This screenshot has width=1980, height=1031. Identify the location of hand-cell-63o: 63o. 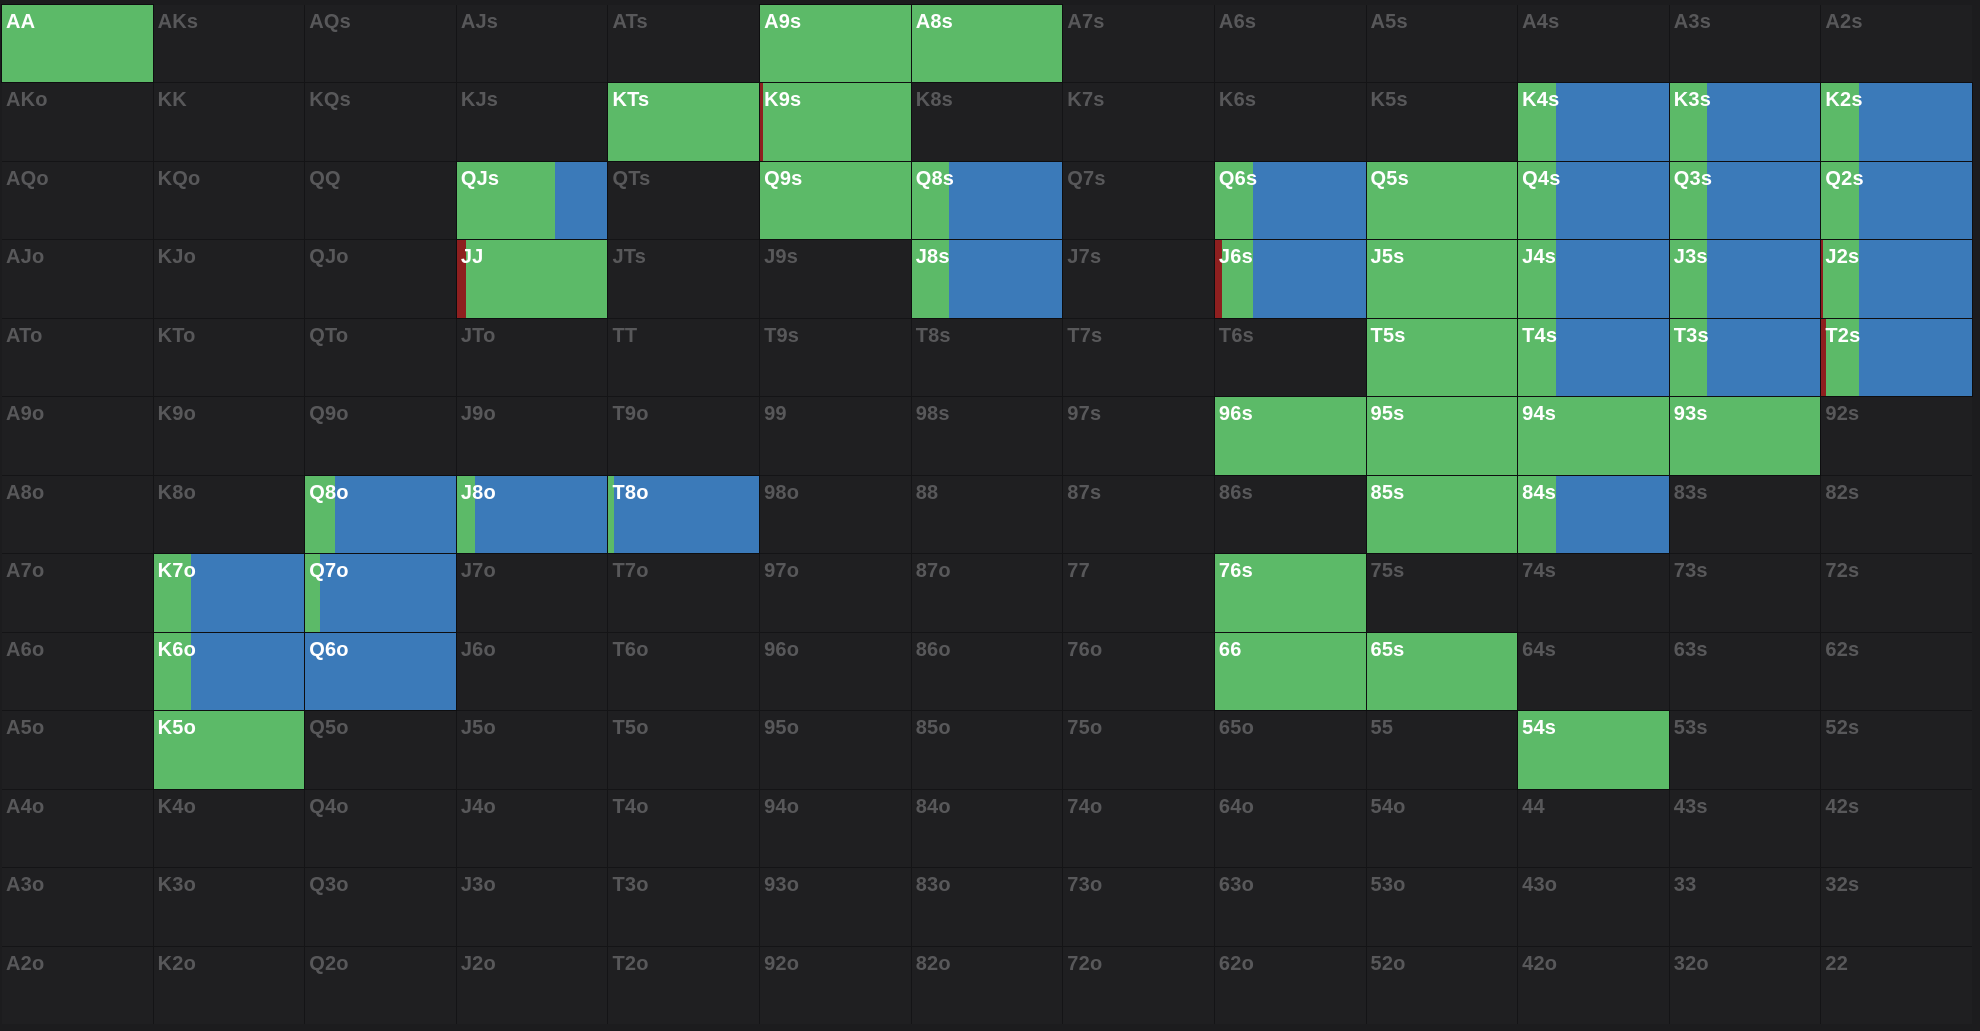
(1290, 907).